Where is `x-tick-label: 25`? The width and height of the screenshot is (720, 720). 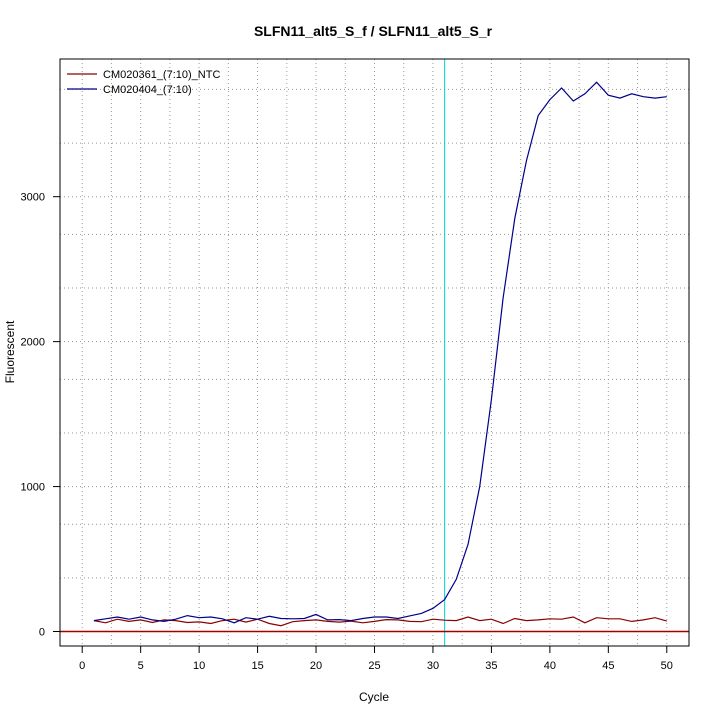
x-tick-label: 25 is located at coordinates (374, 666).